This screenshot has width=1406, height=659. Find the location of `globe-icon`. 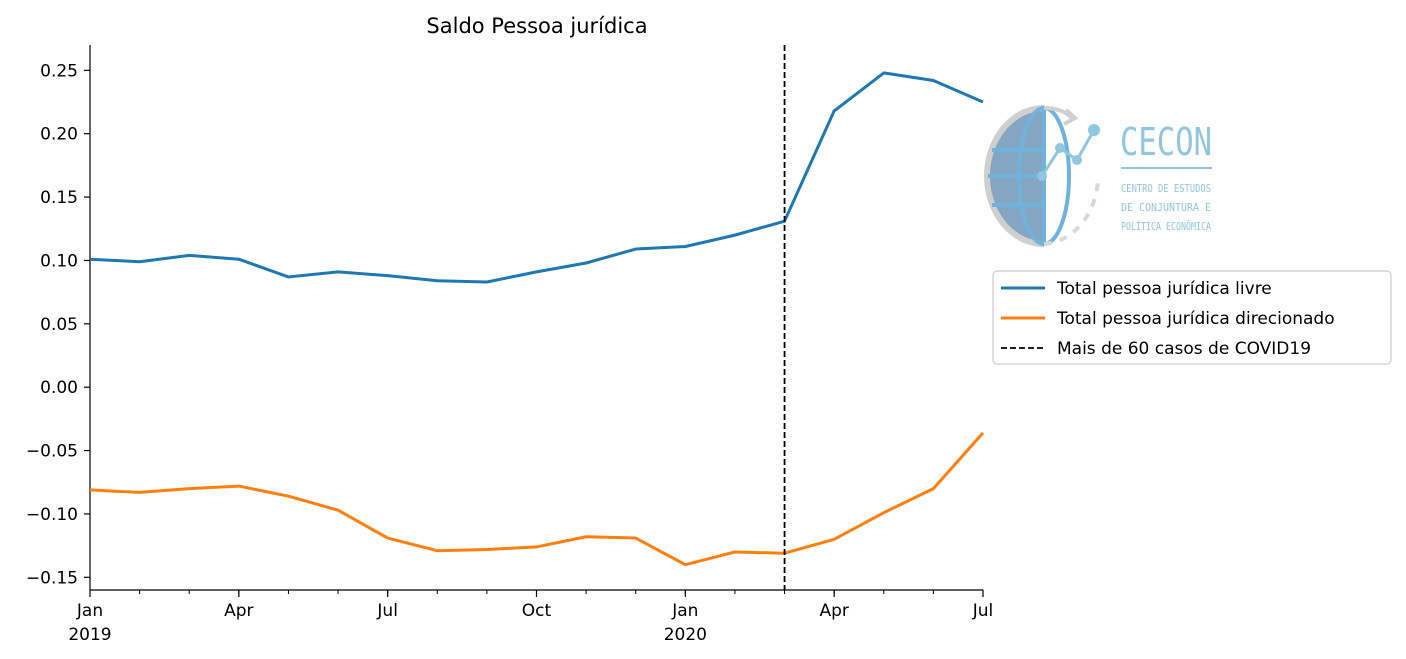

globe-icon is located at coordinates (1042, 176).